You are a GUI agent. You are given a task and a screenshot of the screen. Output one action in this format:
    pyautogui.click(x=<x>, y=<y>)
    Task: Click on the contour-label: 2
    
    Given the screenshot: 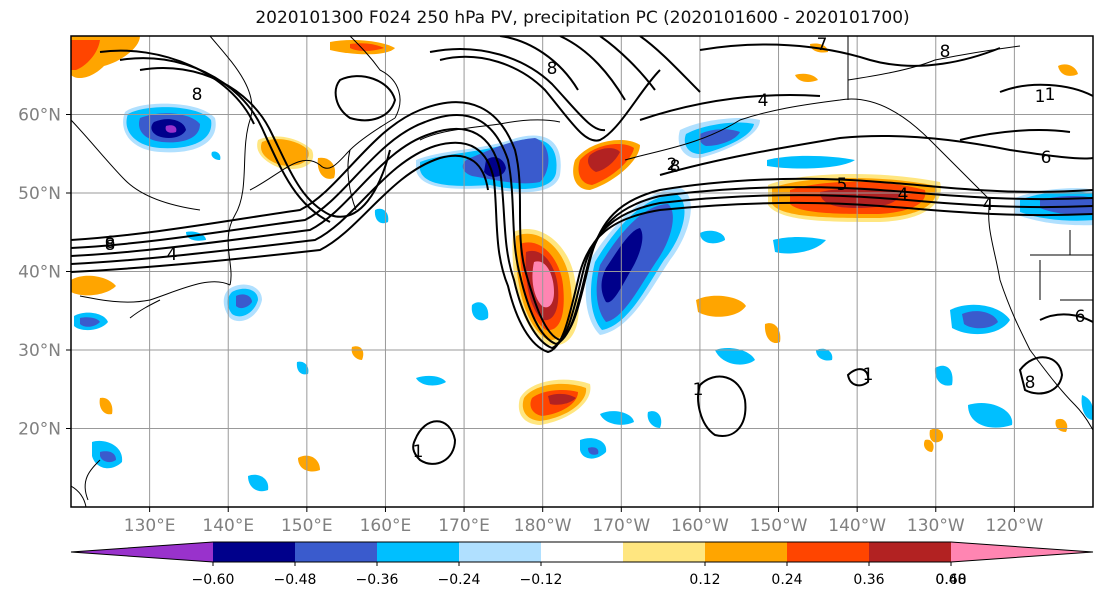 What is the action you would take?
    pyautogui.click(x=672, y=165)
    